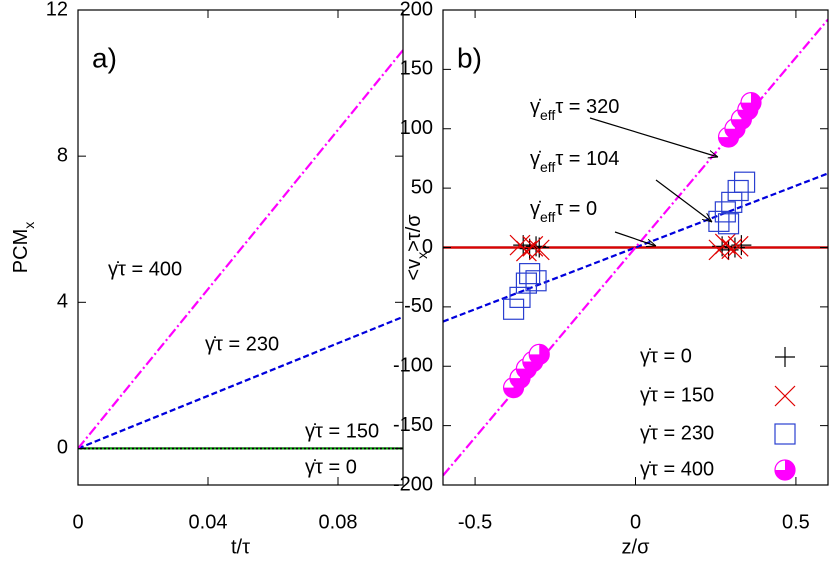 The width and height of the screenshot is (830, 570). I want to click on label-part: τ = 320, so click(587, 107).